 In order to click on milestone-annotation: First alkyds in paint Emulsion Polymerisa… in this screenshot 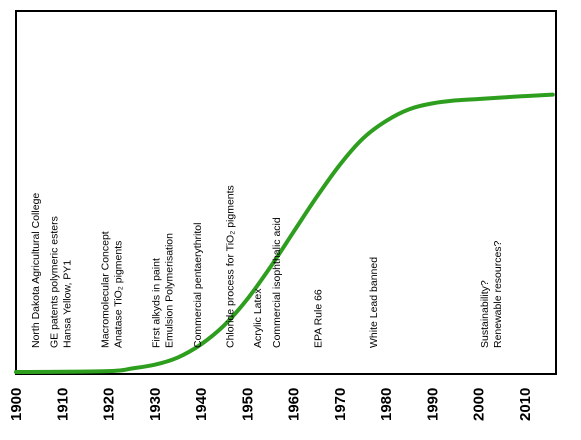, I will do `click(162, 290)`.